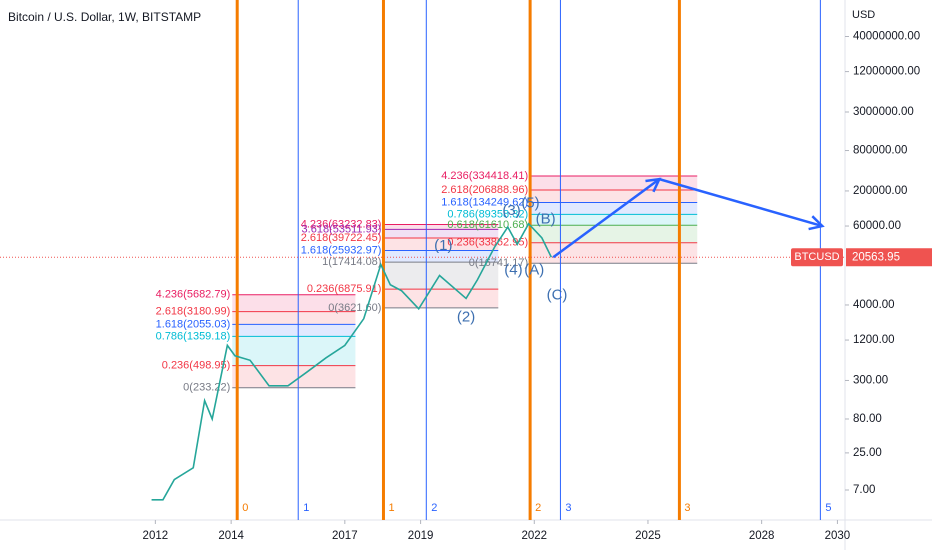 The width and height of the screenshot is (932, 550). Describe the element at coordinates (880, 151) in the screenshot. I see `y-tick-label: 800000.00` at that location.